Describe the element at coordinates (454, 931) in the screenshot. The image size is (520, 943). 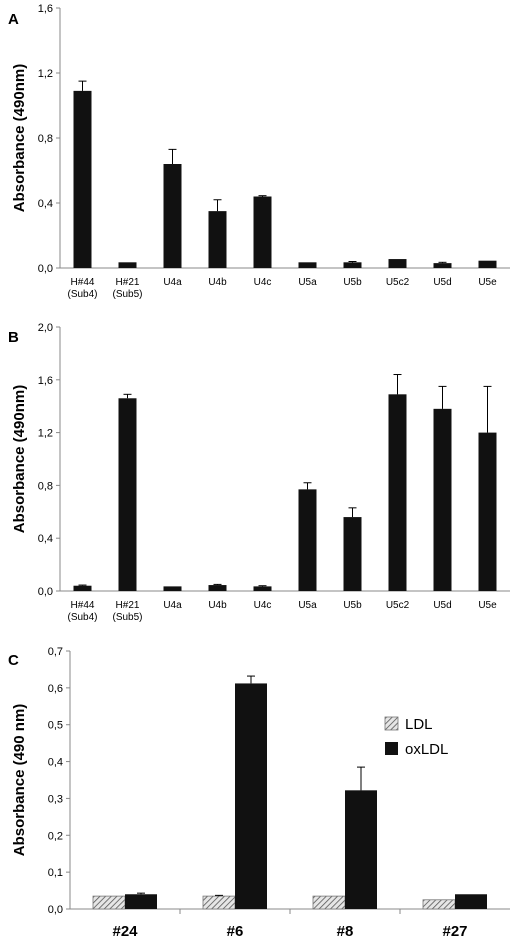
I see `x-tick-label: #27` at that location.